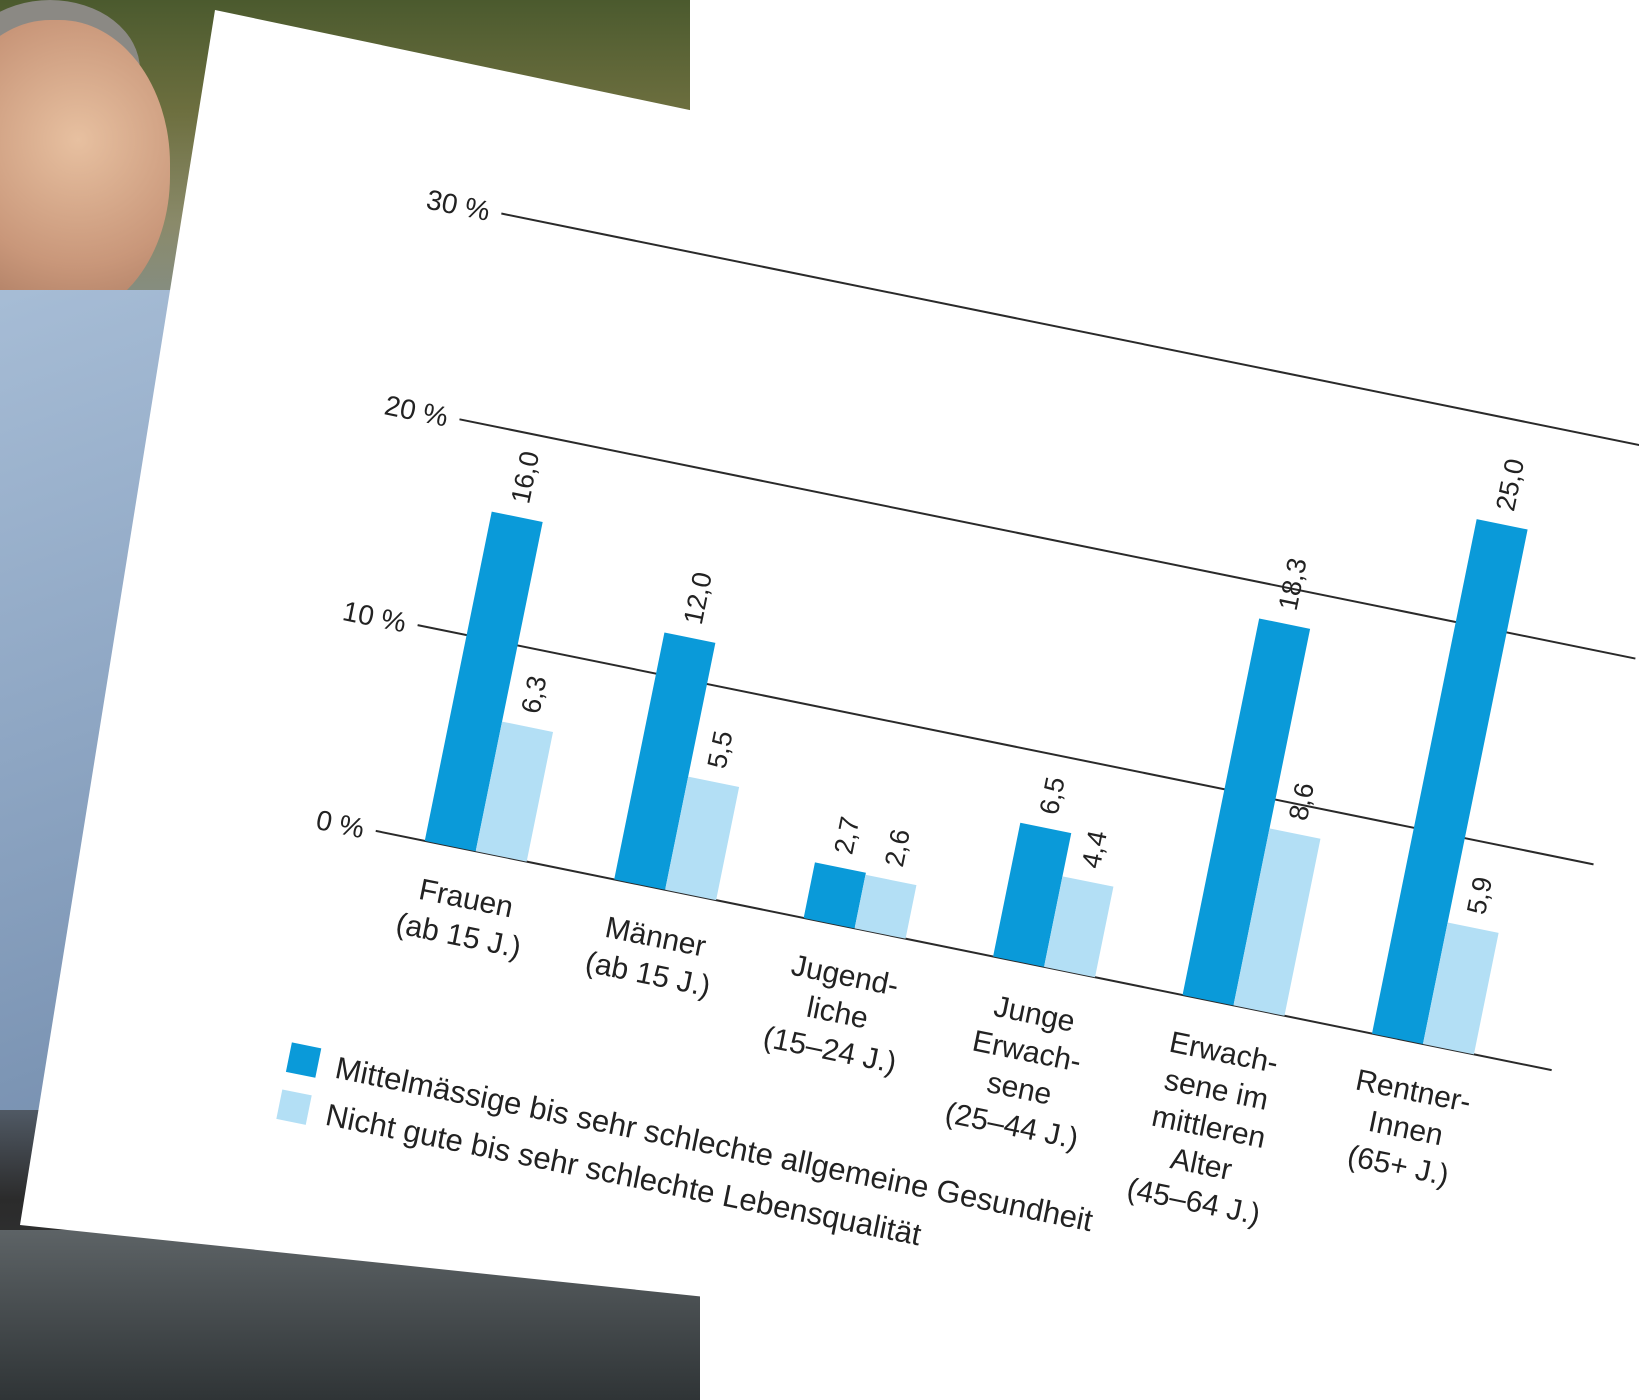 The height and width of the screenshot is (1400, 1639). I want to click on category-label: (15–24 J.), so click(829, 1050).